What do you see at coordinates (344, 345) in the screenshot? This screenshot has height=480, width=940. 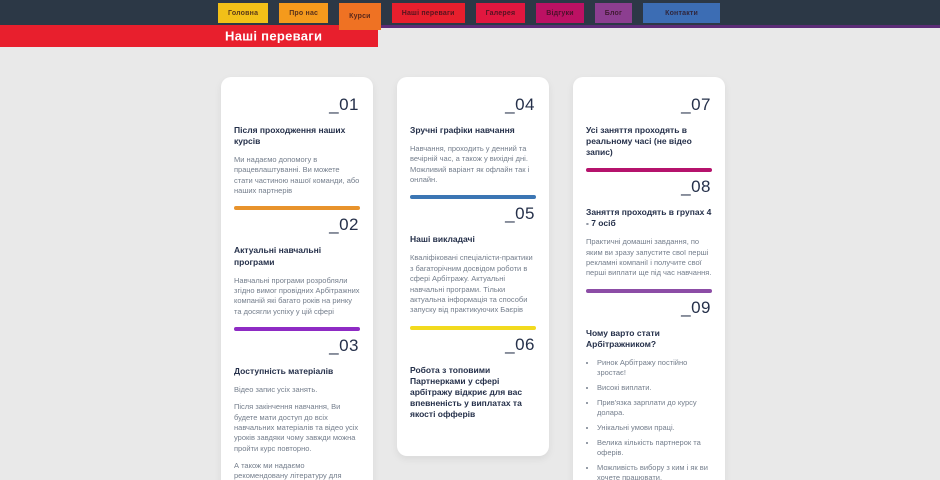 I see `advantage-section-03-number: _03` at bounding box center [344, 345].